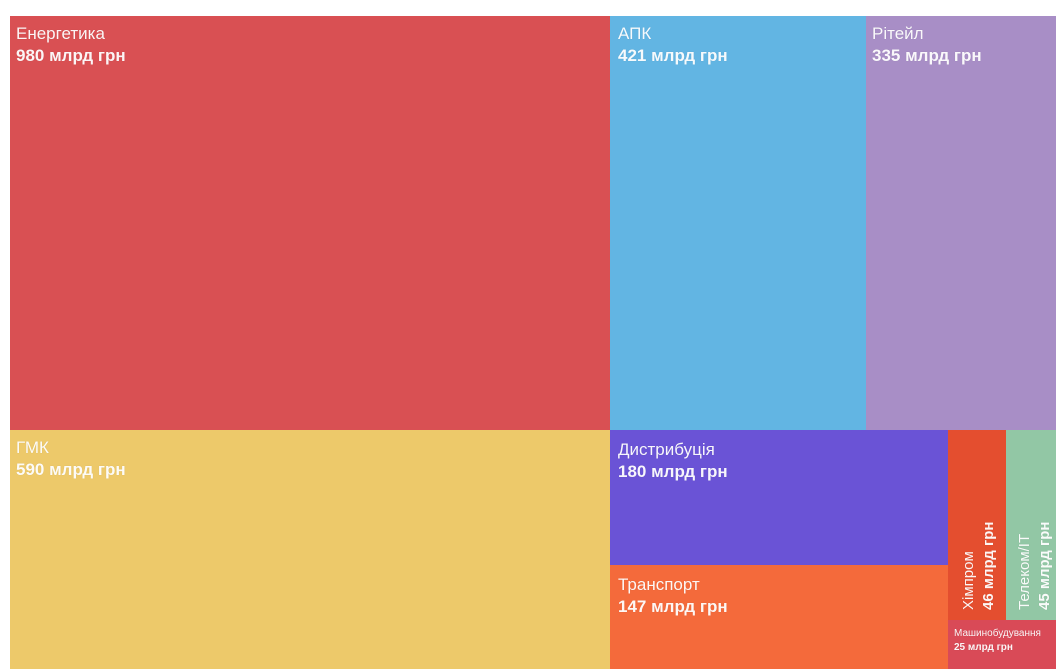 The height and width of the screenshot is (669, 1056). I want to click on tile-value-label: 421 млрд грн, so click(673, 55).